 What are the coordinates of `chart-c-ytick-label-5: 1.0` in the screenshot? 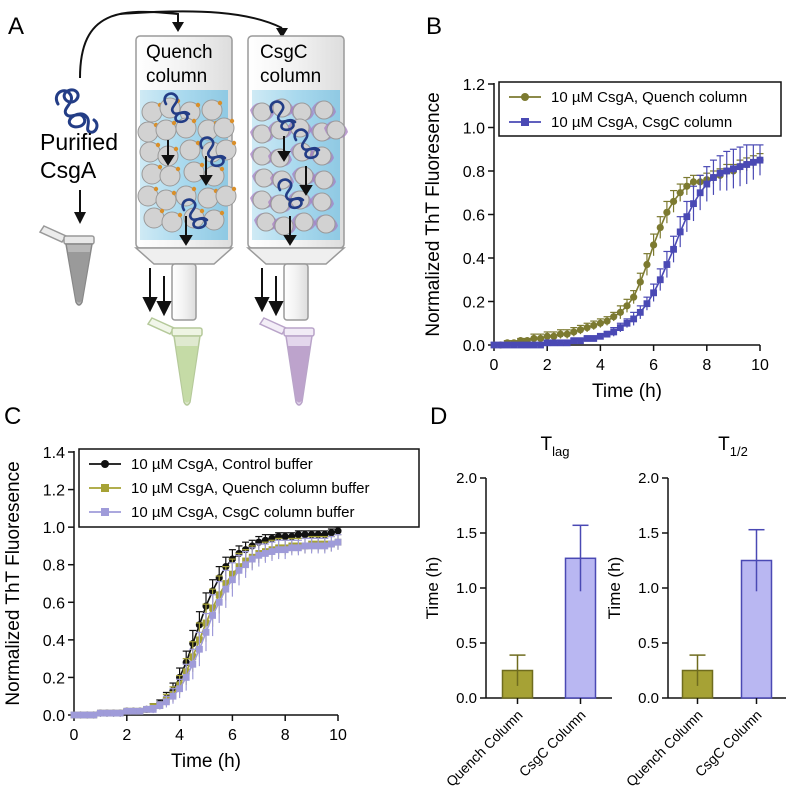 It's located at (54, 528).